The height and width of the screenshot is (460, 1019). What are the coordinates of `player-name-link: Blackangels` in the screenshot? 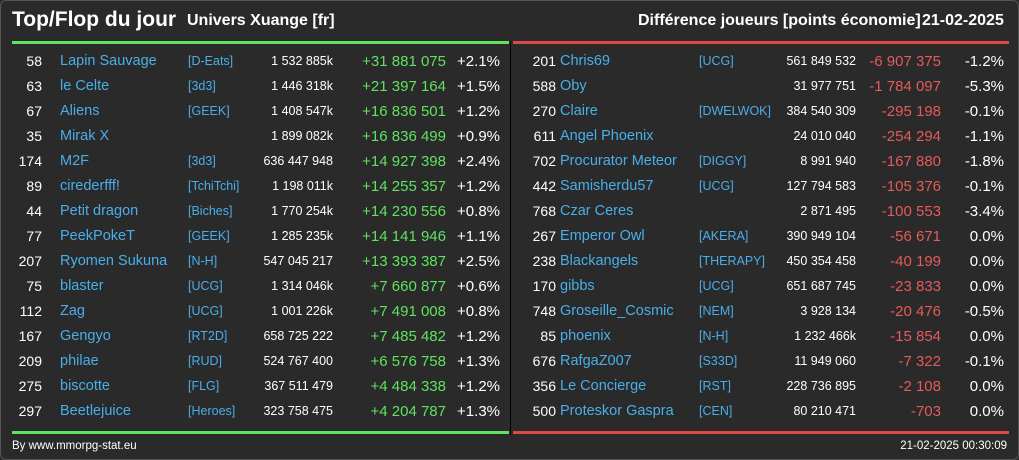 It's located at (599, 261).